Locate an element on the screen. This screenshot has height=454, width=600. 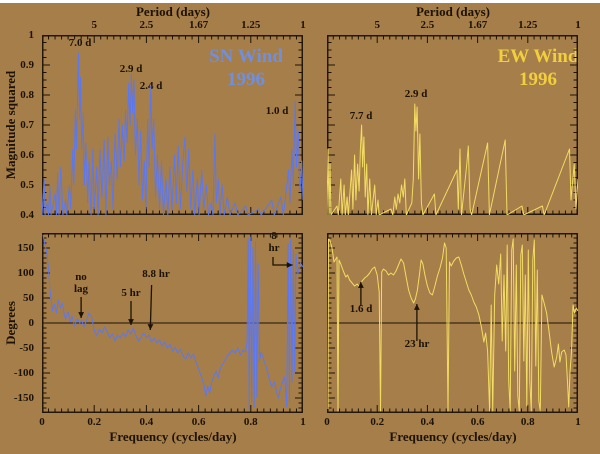
y-tick-label: 50 is located at coordinates (28, 298).